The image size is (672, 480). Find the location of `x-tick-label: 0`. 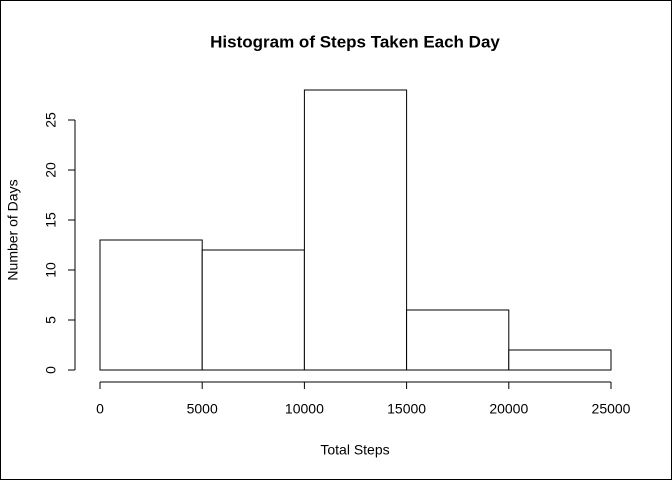

x-tick-label: 0 is located at coordinates (100, 409).